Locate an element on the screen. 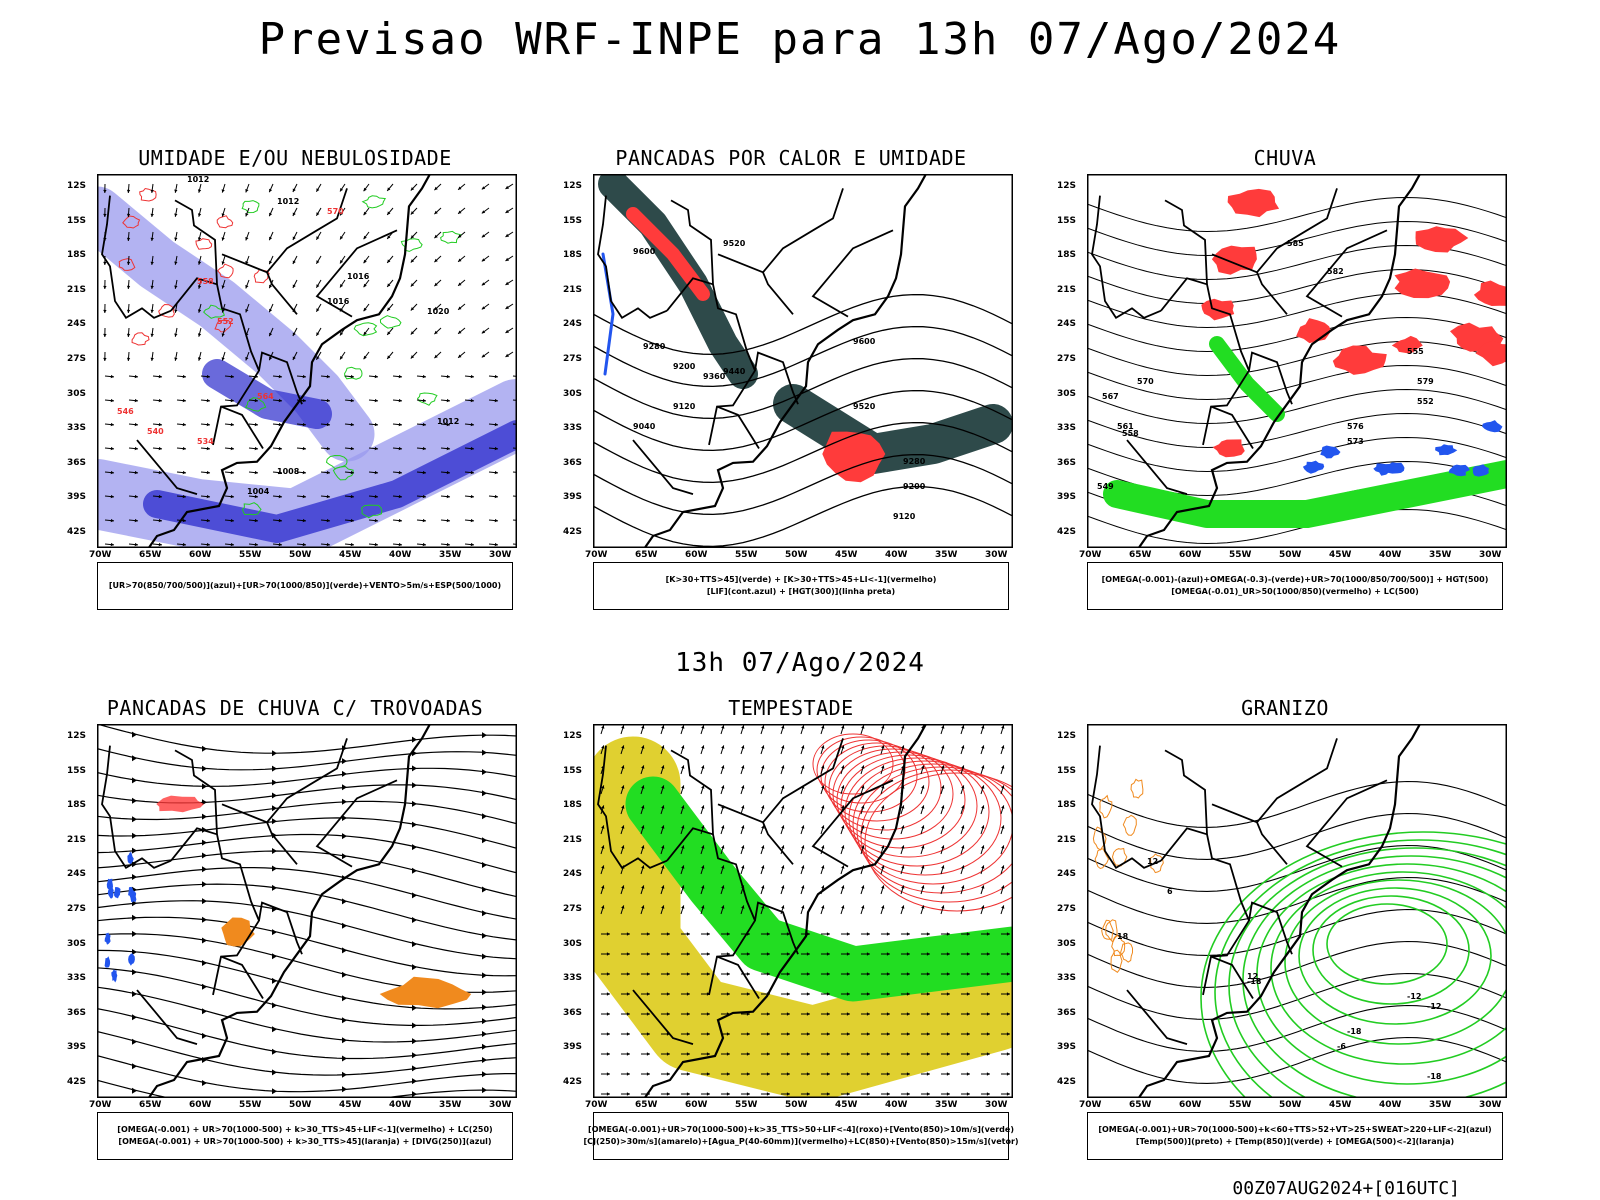 The image size is (1600, 1200). panel-title: GRANIZO is located at coordinates (1285, 708).